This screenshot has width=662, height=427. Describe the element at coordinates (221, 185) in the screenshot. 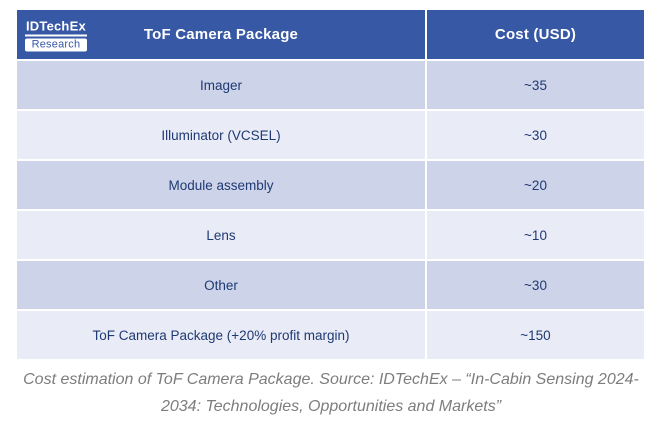

I see `item-cell: Module assembly` at that location.